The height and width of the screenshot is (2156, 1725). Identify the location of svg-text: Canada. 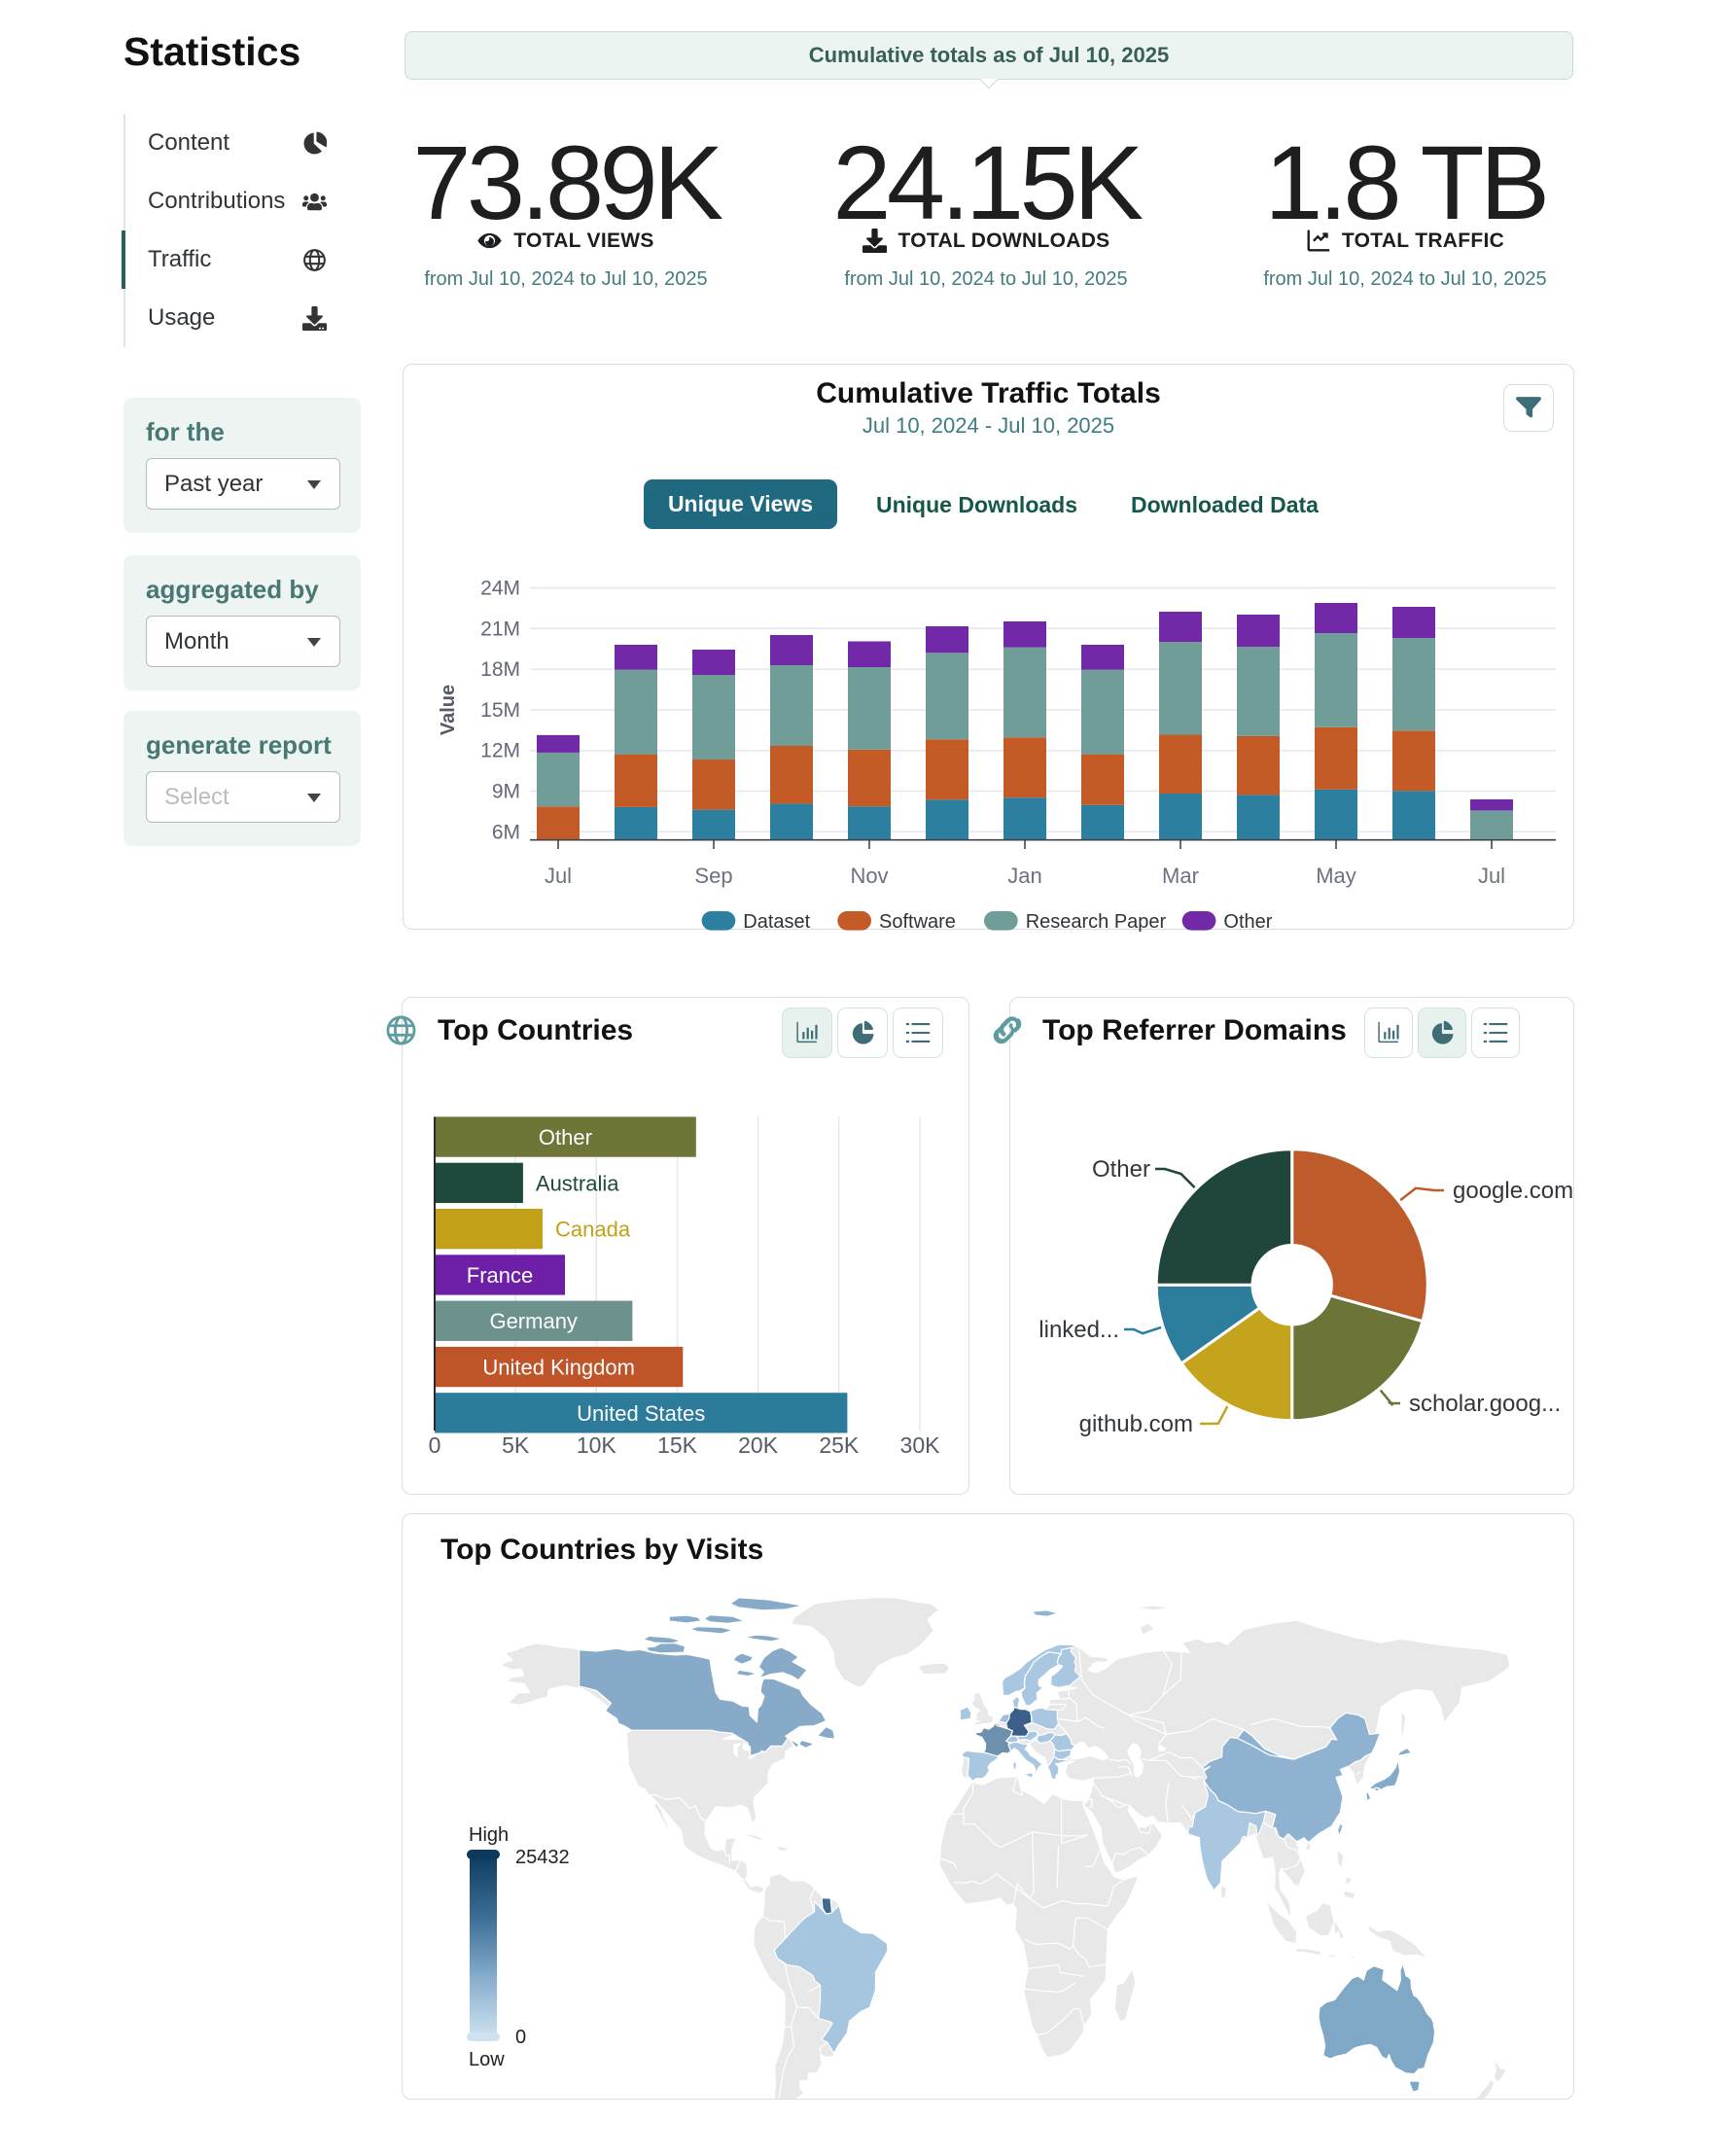
(593, 1230).